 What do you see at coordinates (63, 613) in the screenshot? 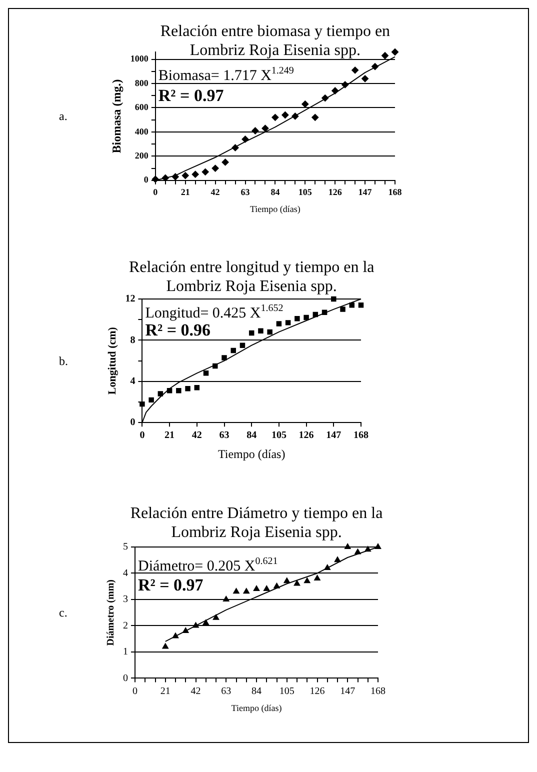
I see `text: c.` at bounding box center [63, 613].